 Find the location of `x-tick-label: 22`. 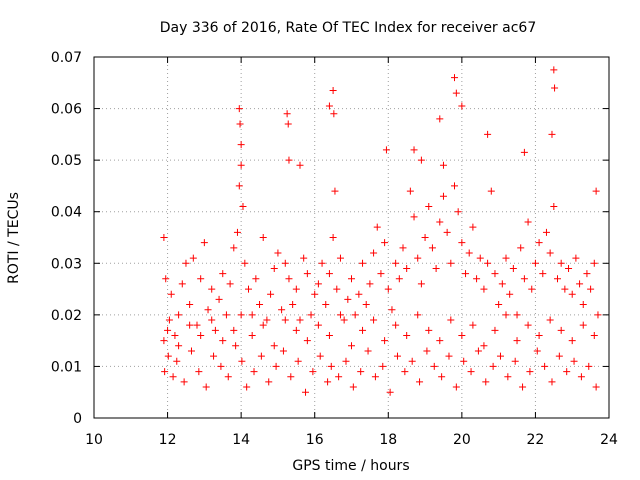

x-tick-label: 22 is located at coordinates (536, 440).